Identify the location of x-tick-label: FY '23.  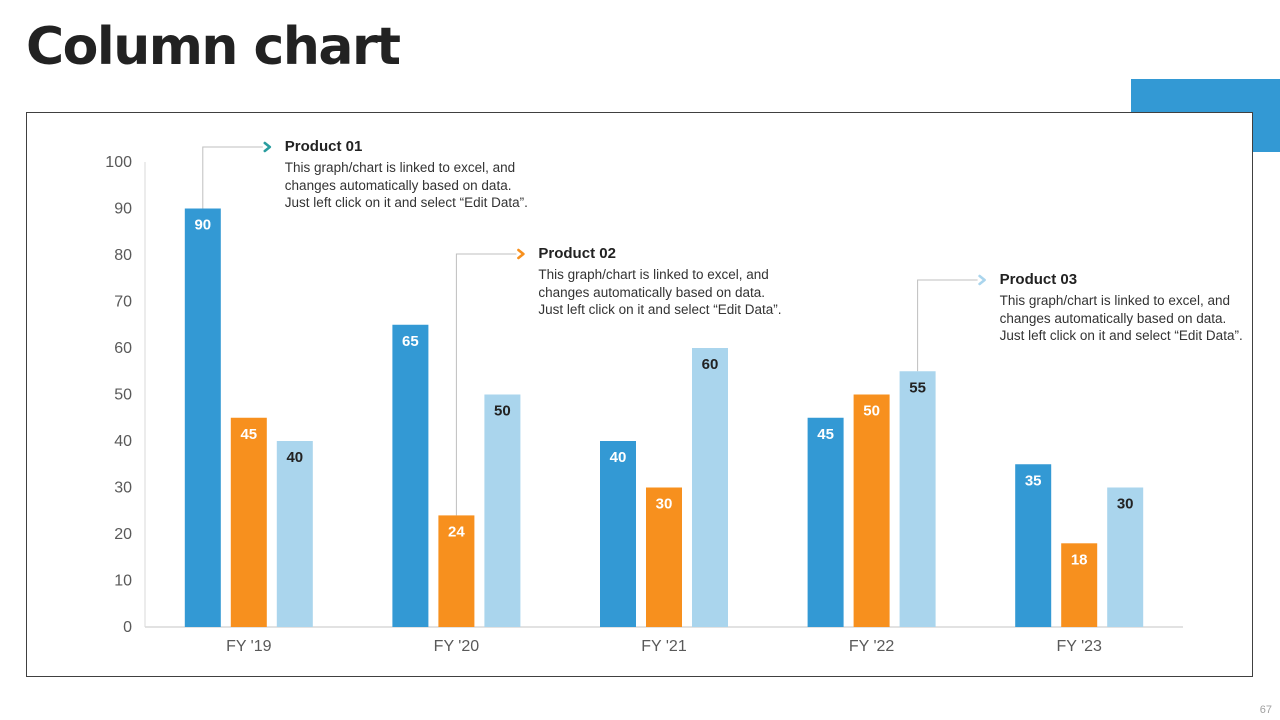
(1079, 646).